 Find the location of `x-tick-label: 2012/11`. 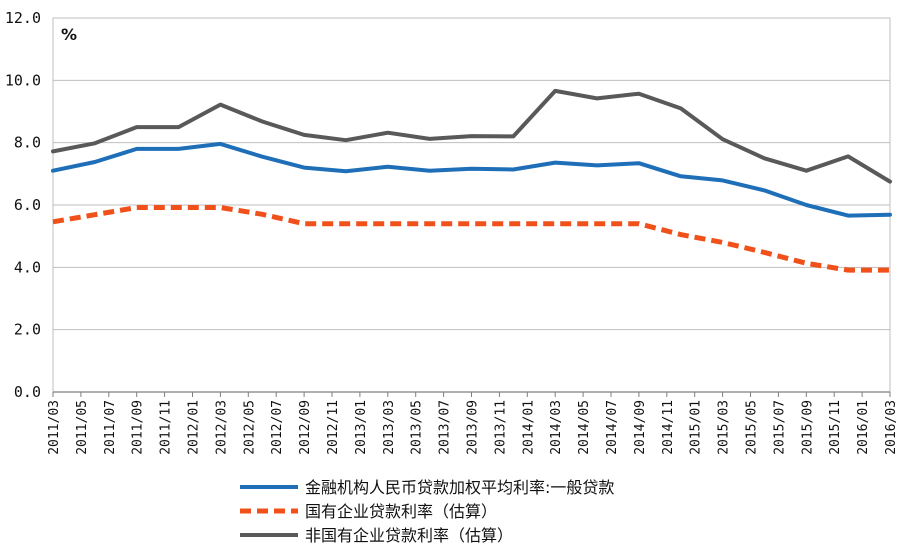

x-tick-label: 2012/11 is located at coordinates (333, 427).